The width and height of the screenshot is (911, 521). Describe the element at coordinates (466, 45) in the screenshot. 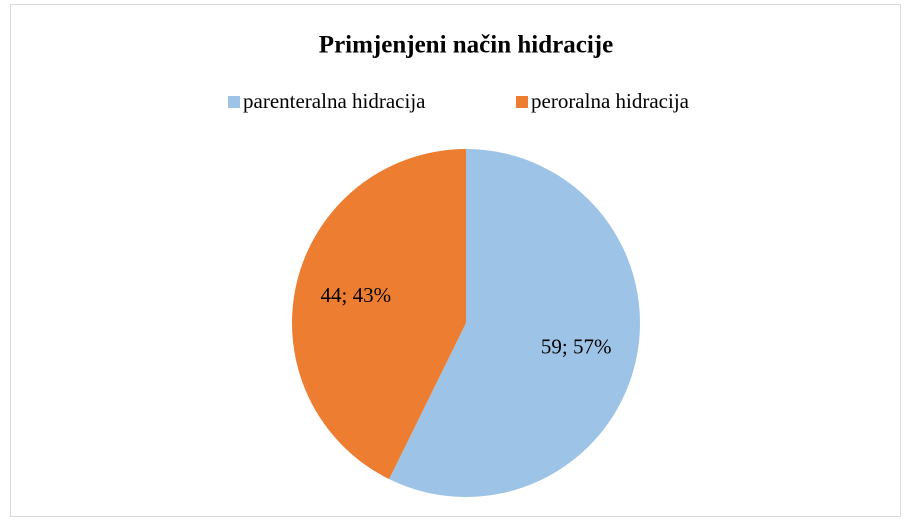

I see `chart-title: Primjenjeni način hidracije` at that location.